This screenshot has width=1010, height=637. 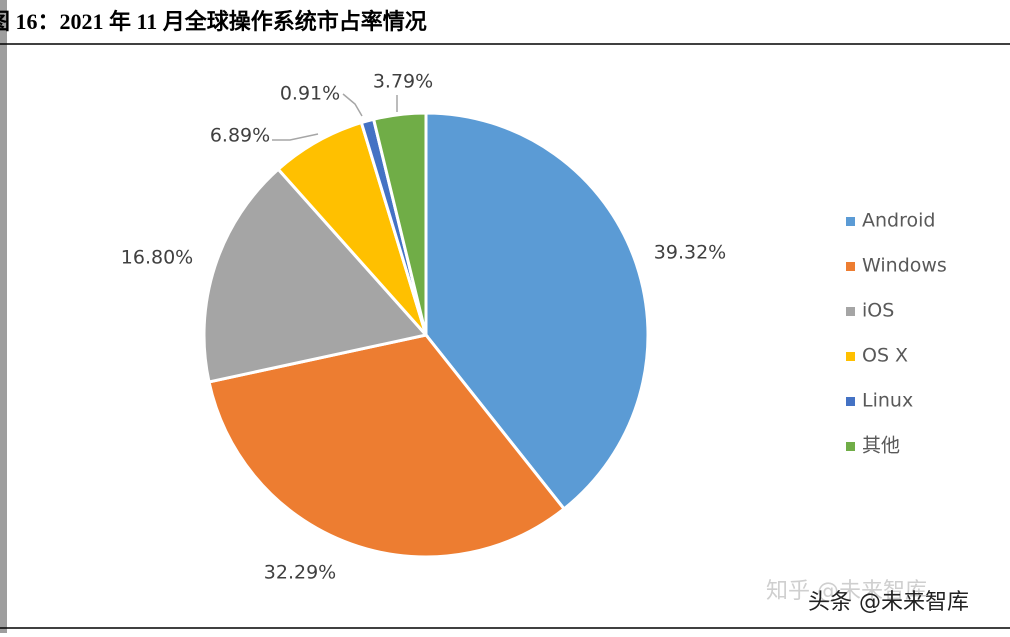 I want to click on watermark: 知乎 @未来智库, so click(x=846, y=591).